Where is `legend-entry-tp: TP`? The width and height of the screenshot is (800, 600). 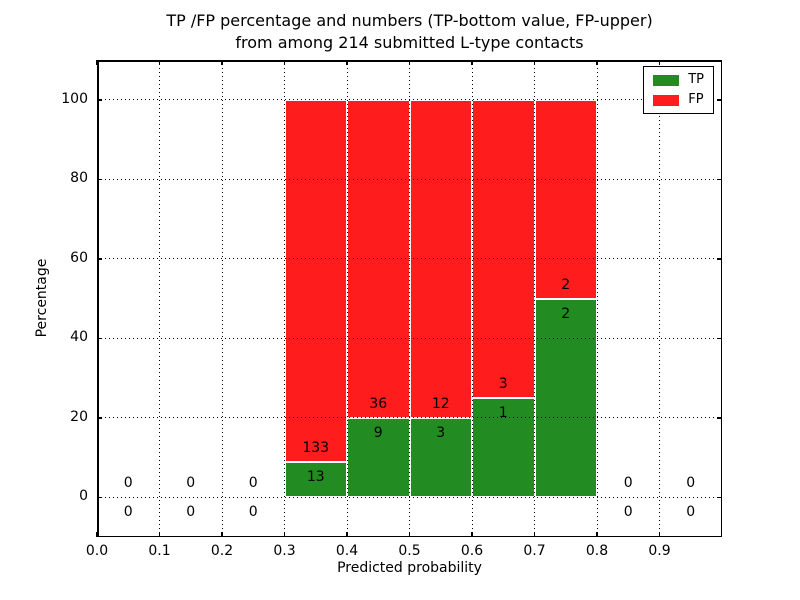 legend-entry-tp: TP is located at coordinates (678, 80).